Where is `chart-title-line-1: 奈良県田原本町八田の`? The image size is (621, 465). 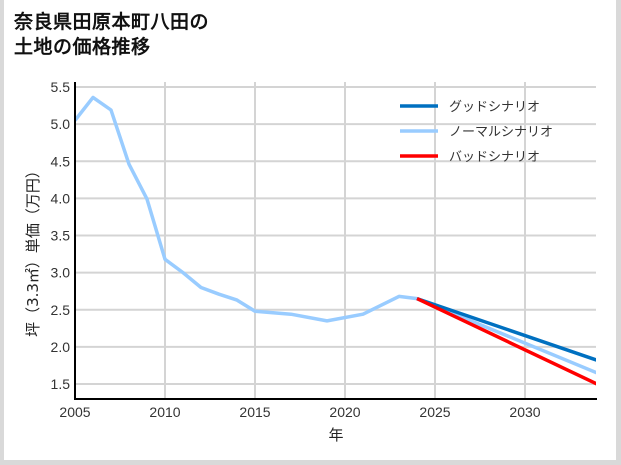 chart-title-line-1: 奈良県田原本町八田の is located at coordinates (112, 22).